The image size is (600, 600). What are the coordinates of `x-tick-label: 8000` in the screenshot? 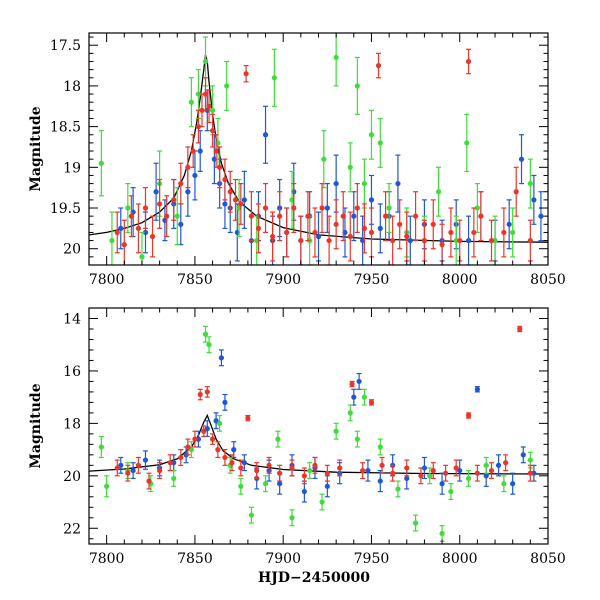 It's located at (460, 559).